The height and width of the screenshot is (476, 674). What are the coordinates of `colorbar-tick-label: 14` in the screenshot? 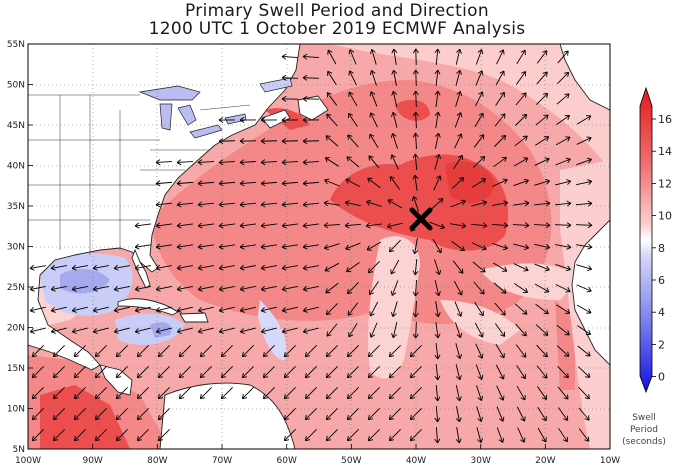 It's located at (665, 151).